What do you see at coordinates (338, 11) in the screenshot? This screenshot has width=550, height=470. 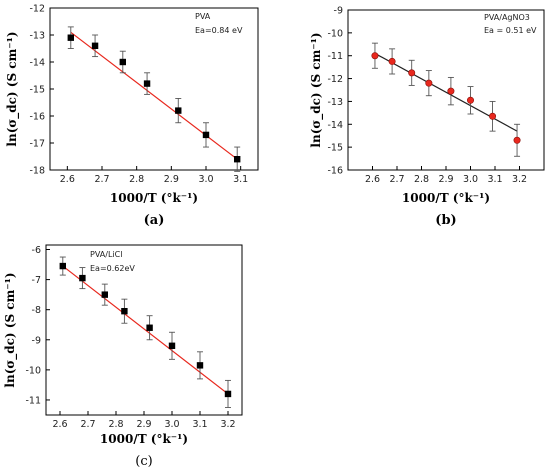 I see `y-tick-label-b: -9` at bounding box center [338, 11].